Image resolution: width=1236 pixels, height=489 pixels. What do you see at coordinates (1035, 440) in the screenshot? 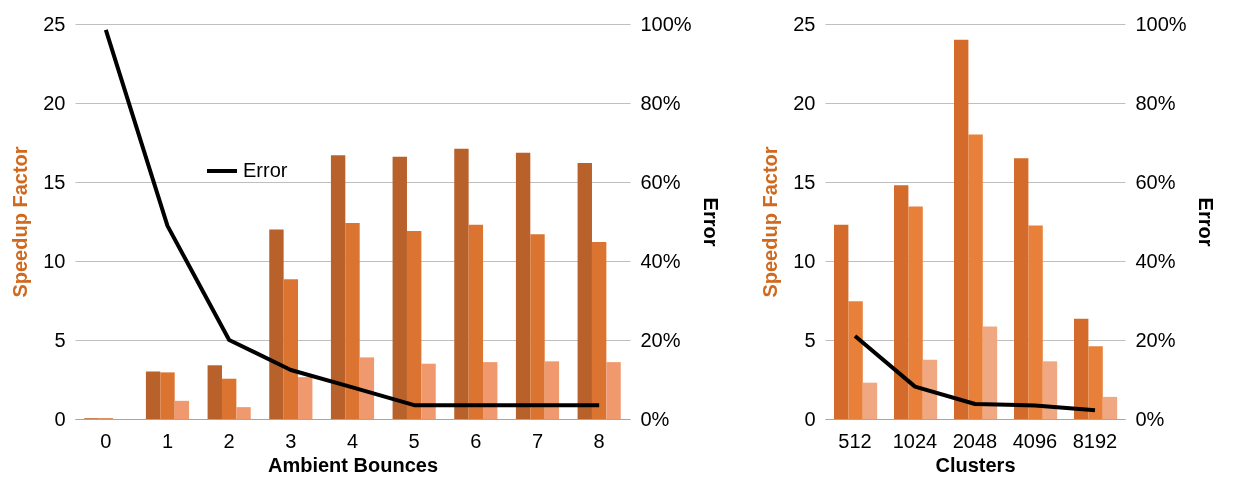
I see `x-tick-label: 4096` at bounding box center [1035, 440].